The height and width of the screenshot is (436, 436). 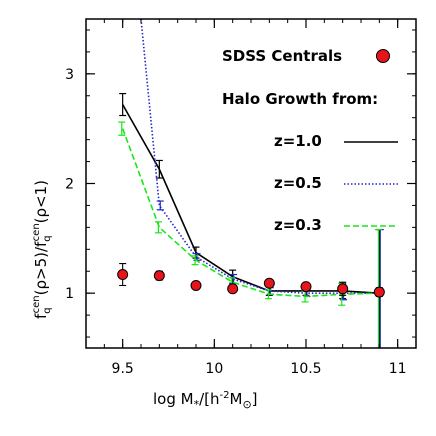 What do you see at coordinates (69, 294) in the screenshot?
I see `y-tick-label: 1` at bounding box center [69, 294].